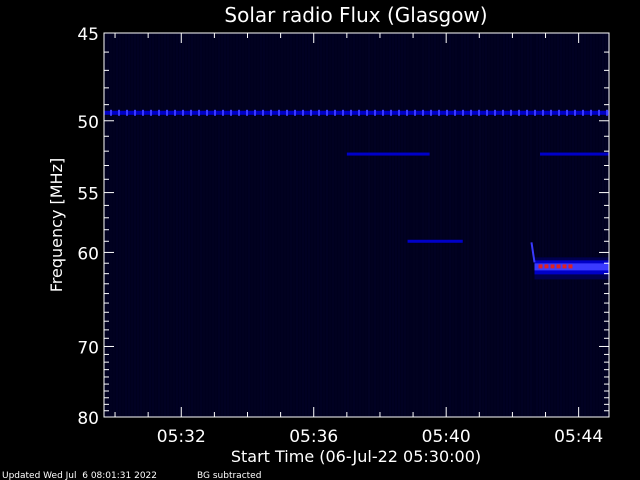 The width and height of the screenshot is (640, 480). What do you see at coordinates (88, 35) in the screenshot?
I see `y-tick-label: 45` at bounding box center [88, 35].